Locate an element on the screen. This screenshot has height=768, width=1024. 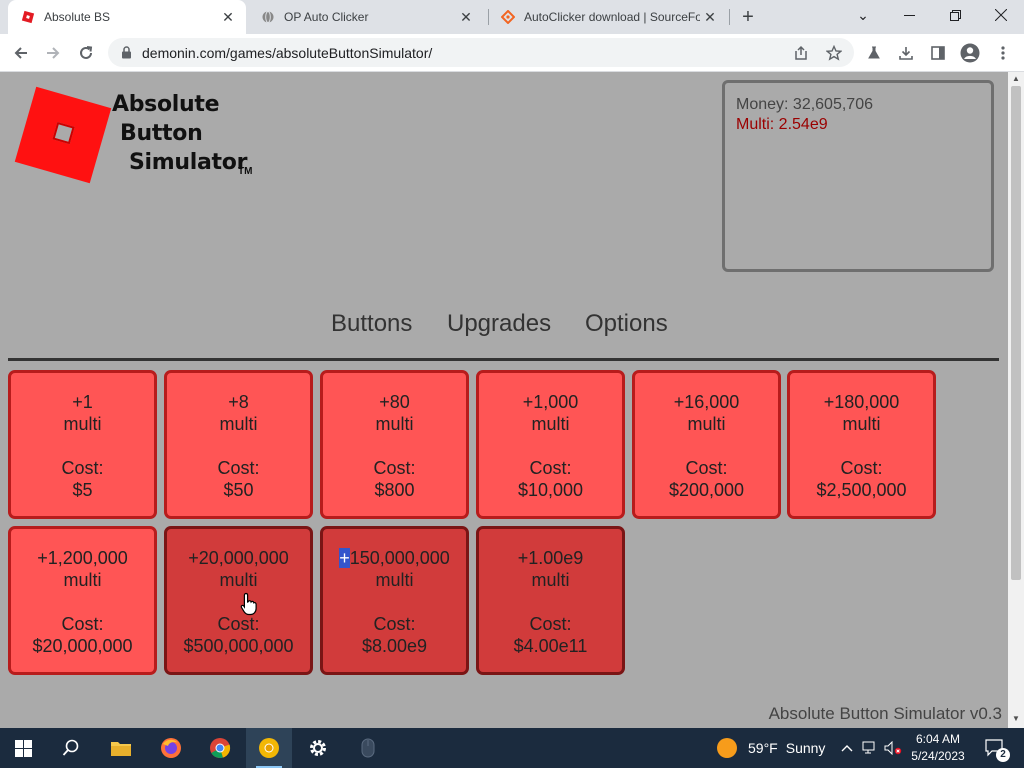
stats-panel: Money: 32,605,706 Multi: 2.54e9 is located at coordinates (858, 176).